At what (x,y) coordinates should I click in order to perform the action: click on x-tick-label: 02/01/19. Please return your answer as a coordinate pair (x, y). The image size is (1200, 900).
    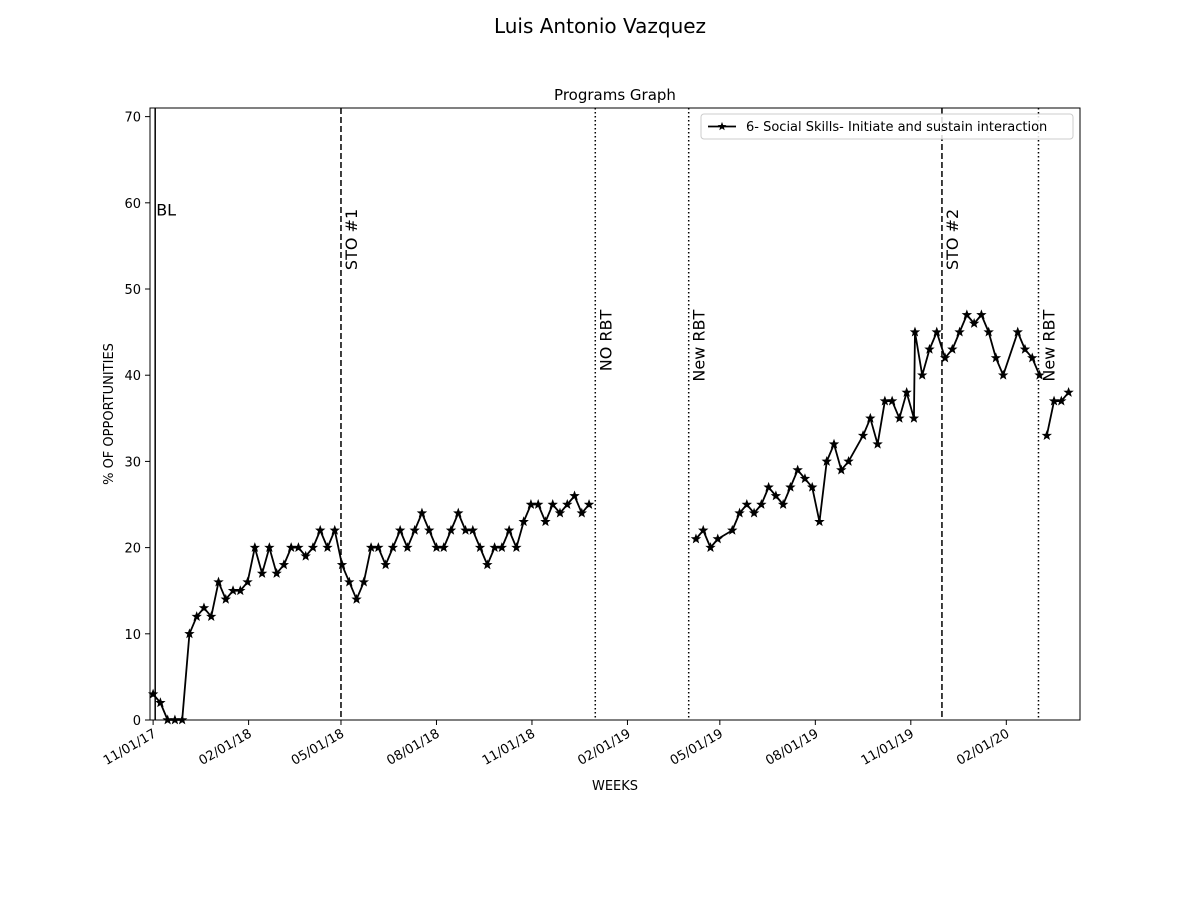
    Looking at the image, I should click on (604, 747).